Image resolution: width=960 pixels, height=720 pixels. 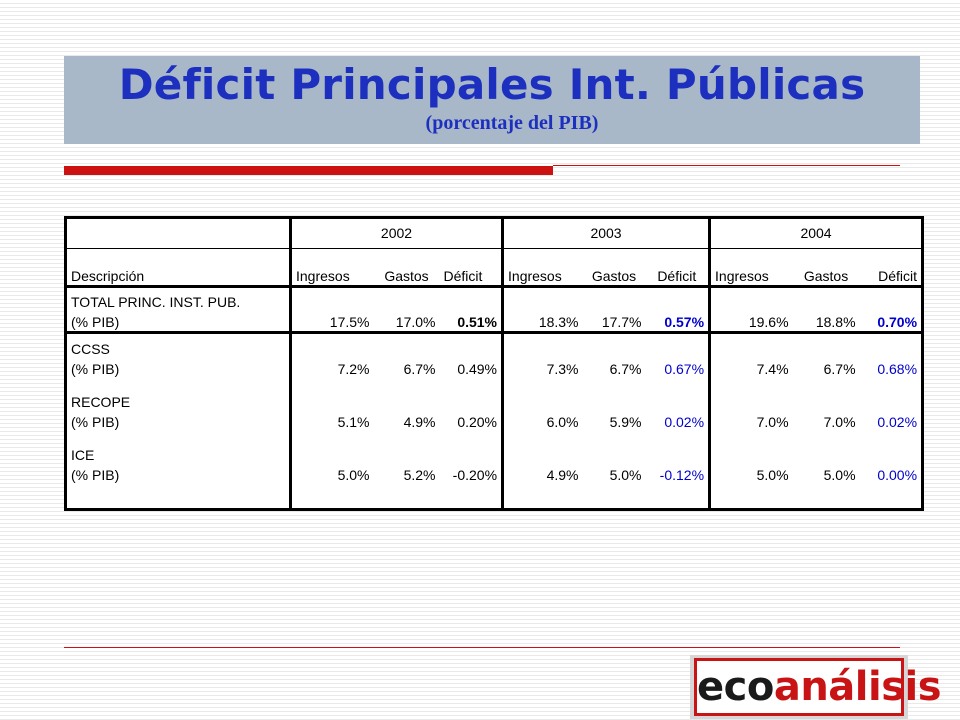 I want to click on header-corner, so click(x=178, y=232).